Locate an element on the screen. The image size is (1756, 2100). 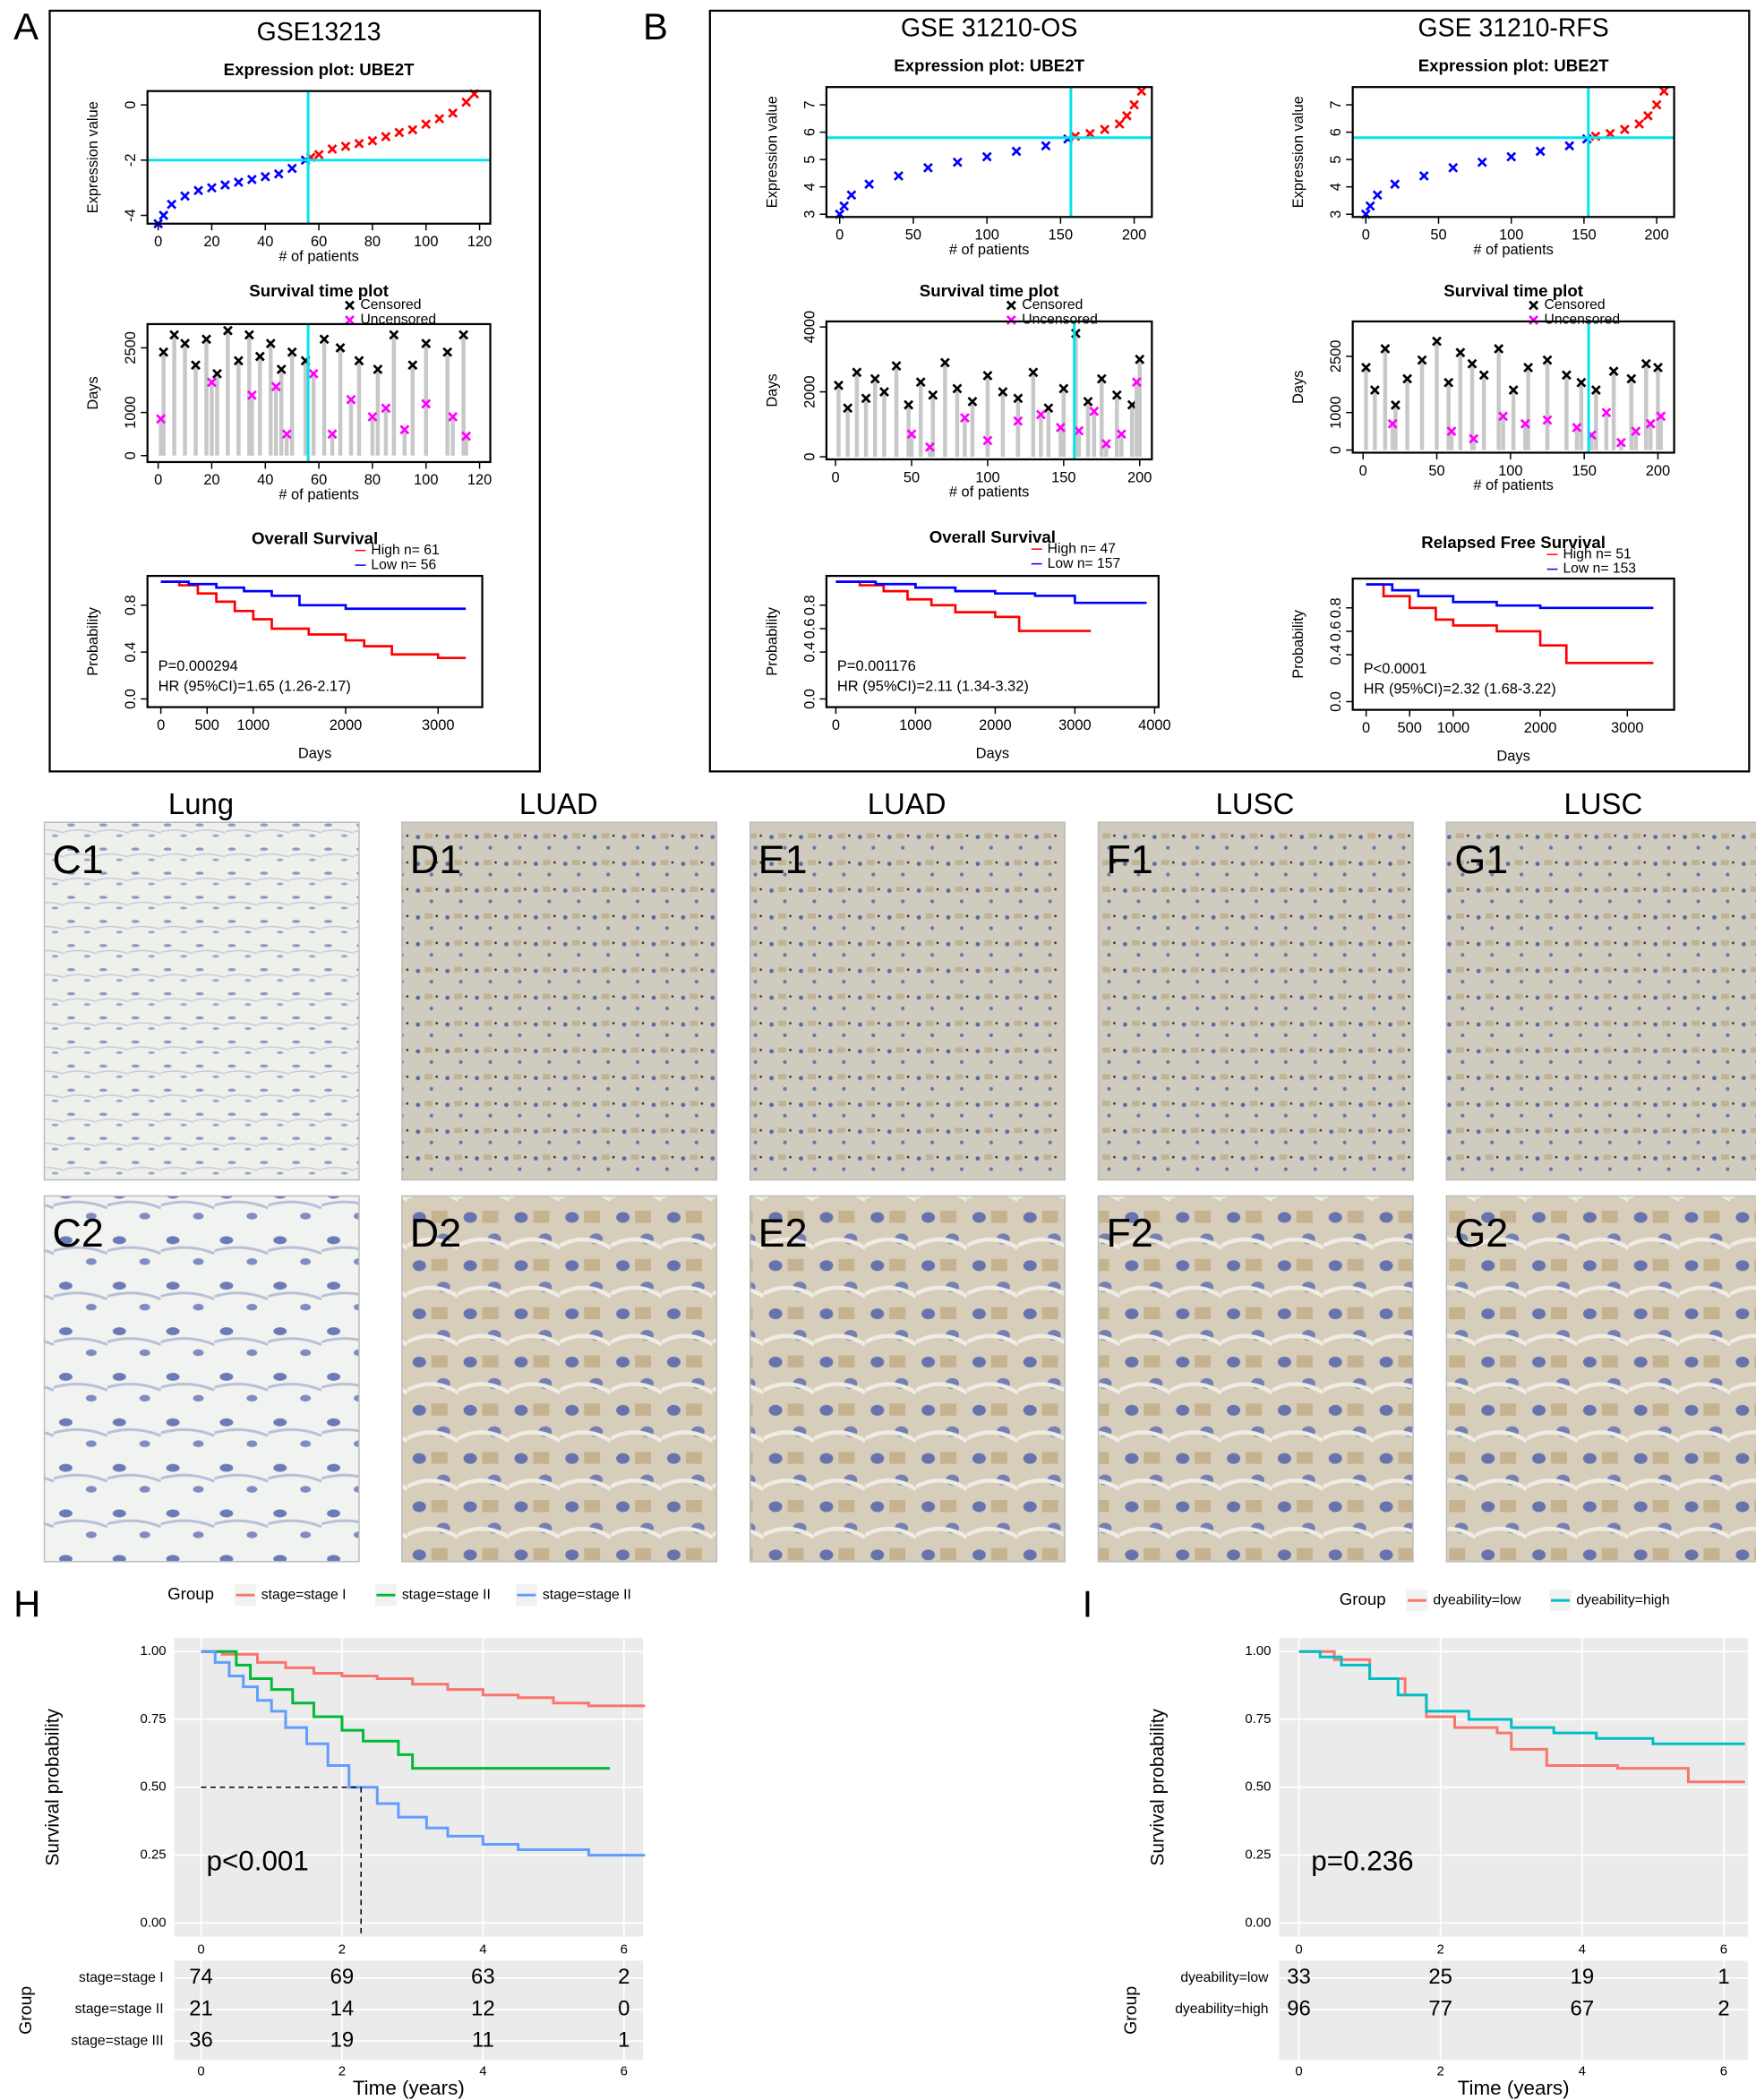
x-tick-label: 4 is located at coordinates (482, 2072).